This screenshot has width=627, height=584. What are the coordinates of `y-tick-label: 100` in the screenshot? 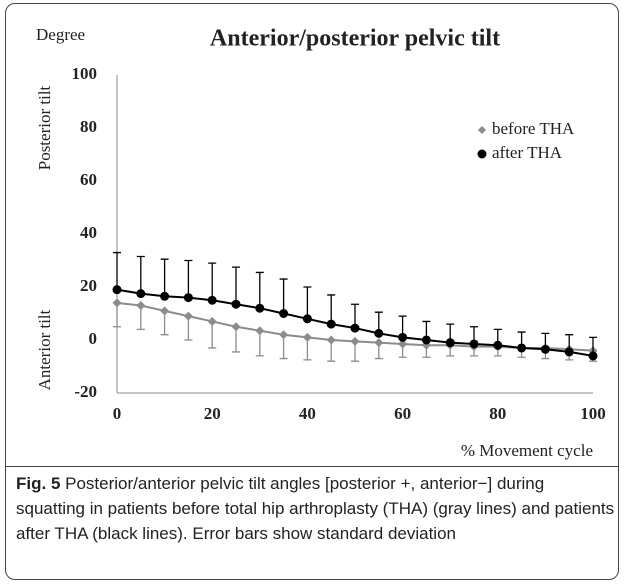 It's located at (85, 73).